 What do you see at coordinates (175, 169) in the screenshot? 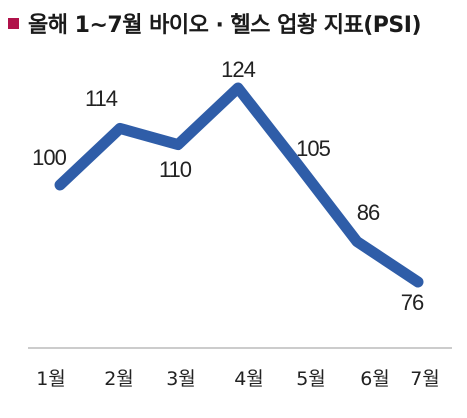
I see `data-label: 110` at bounding box center [175, 169].